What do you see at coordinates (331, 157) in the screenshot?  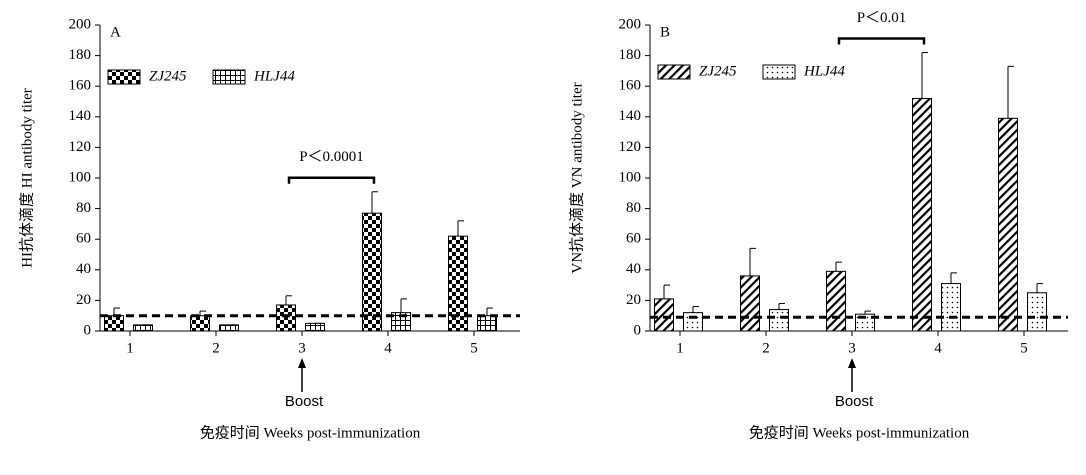 I see `significance-label: P＜0.0001` at bounding box center [331, 157].